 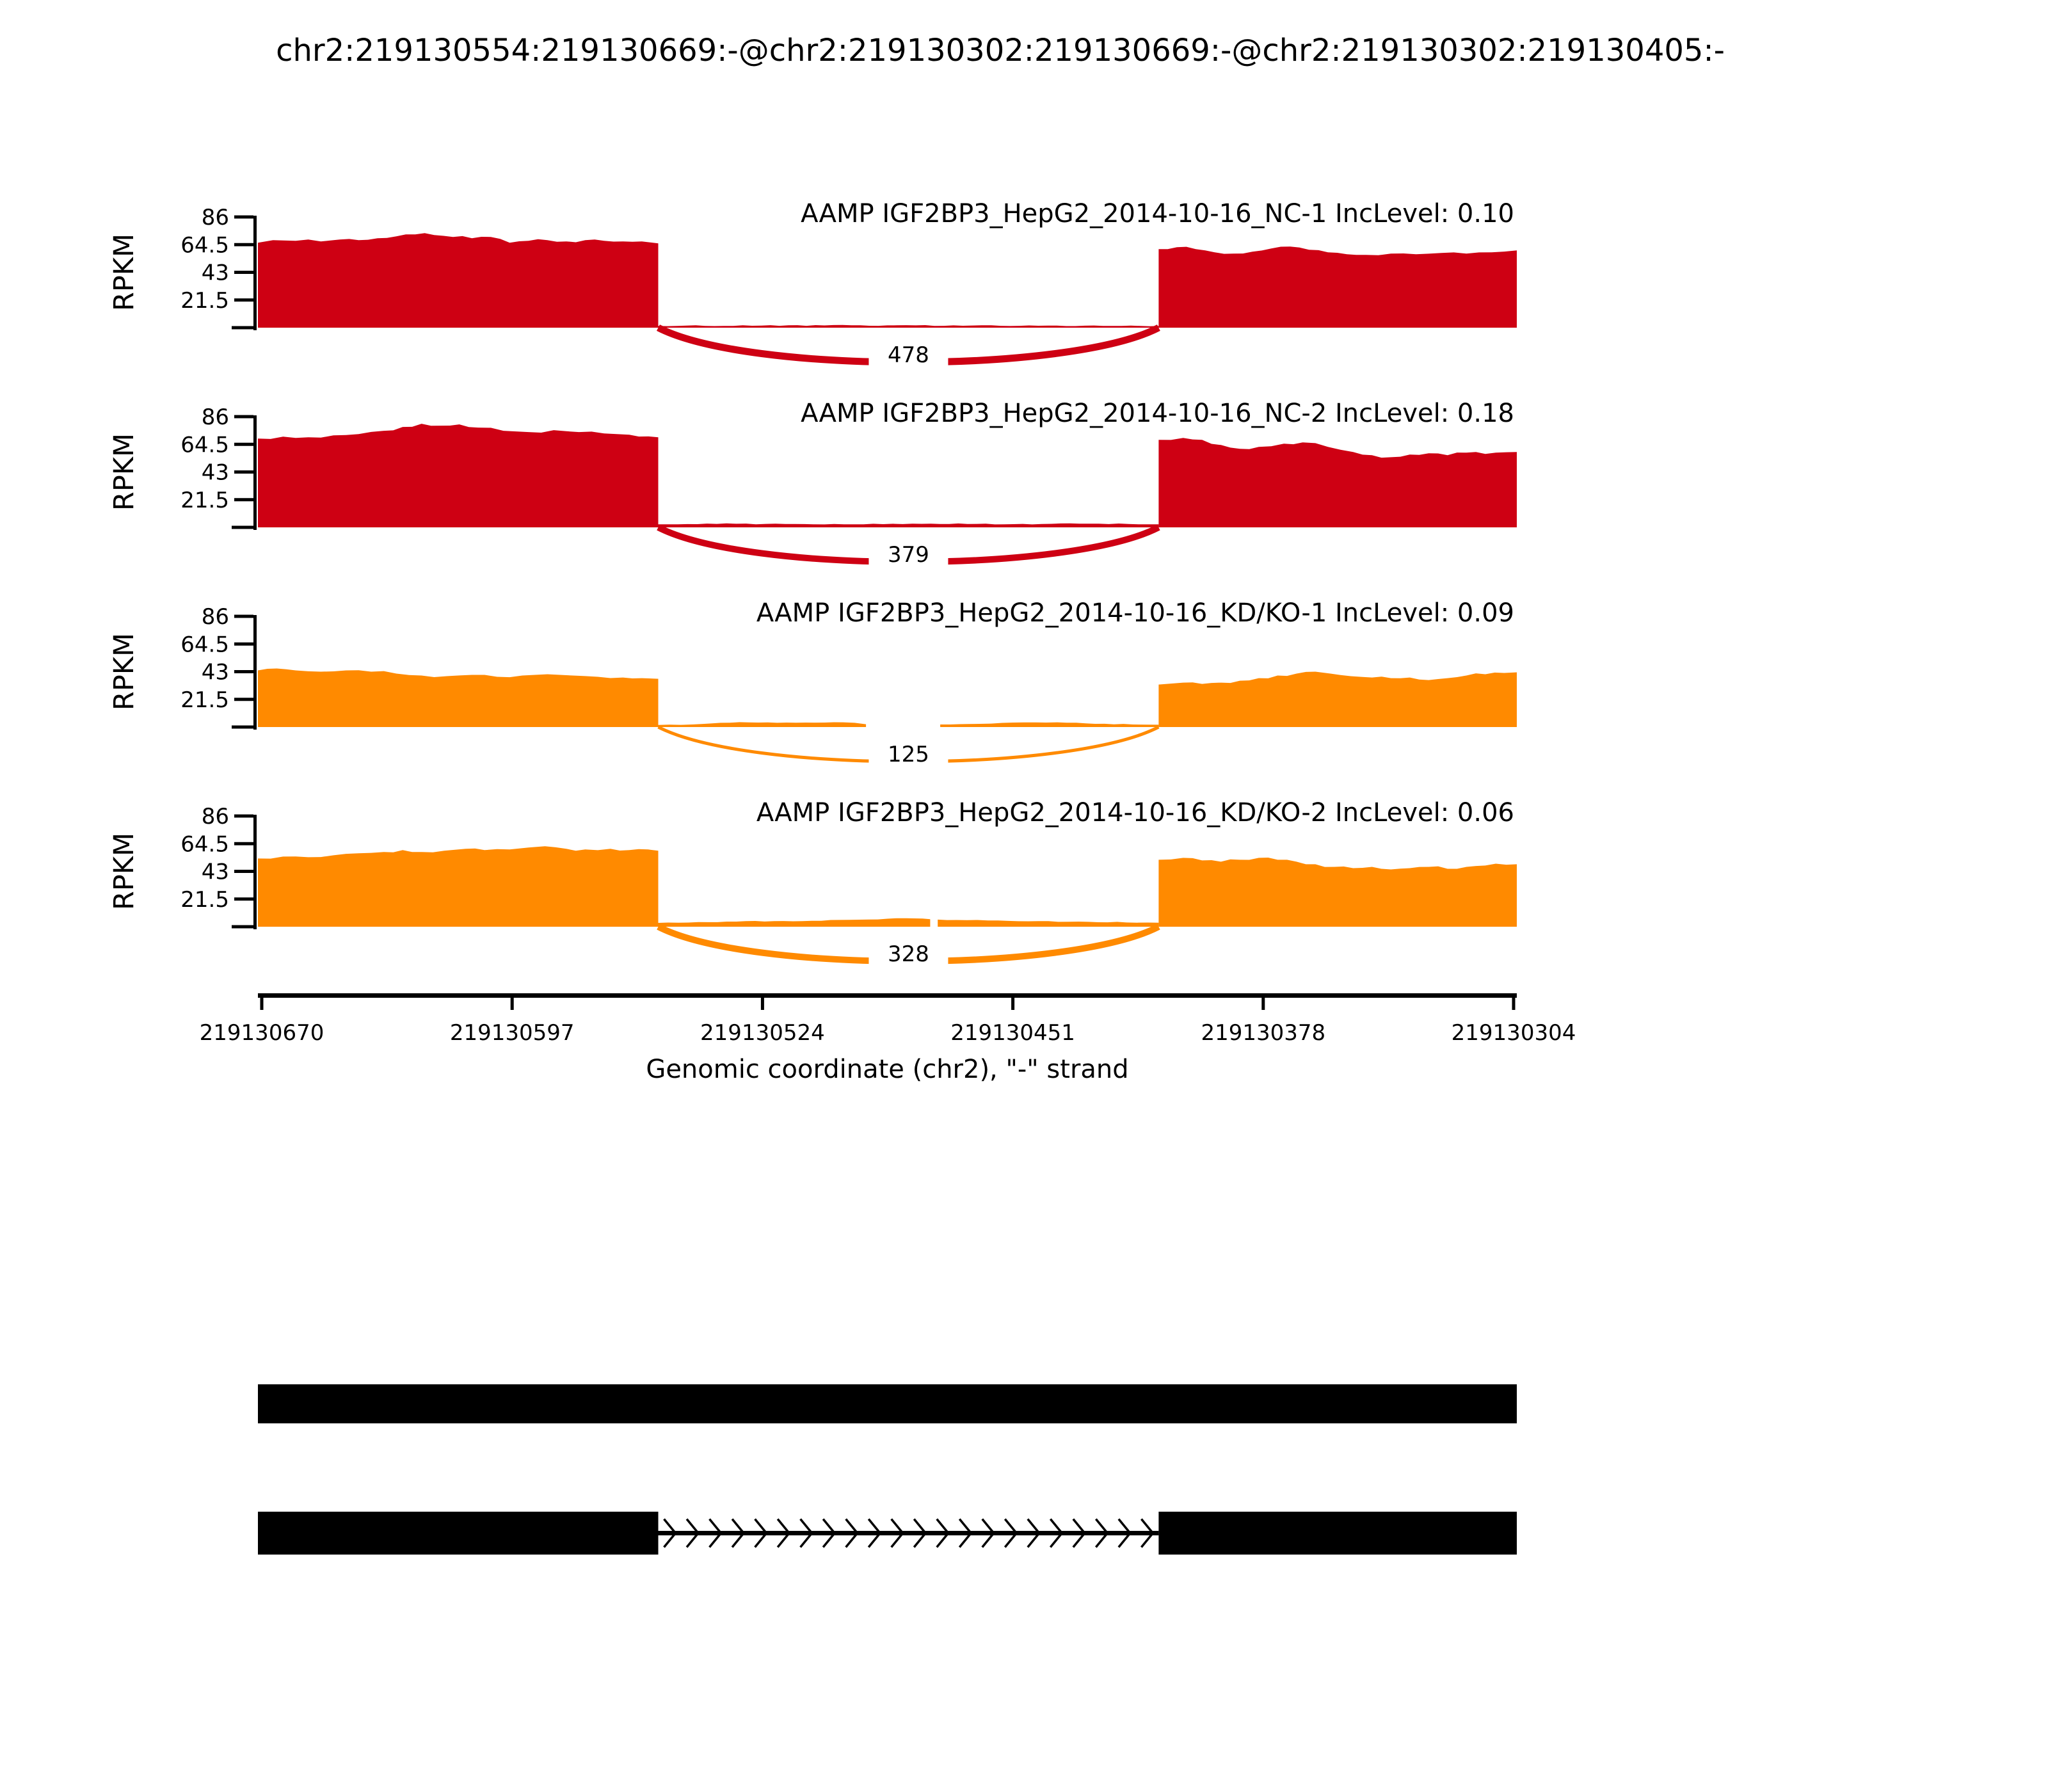 What do you see at coordinates (908, 1533) in the screenshot?
I see `intron-line` at bounding box center [908, 1533].